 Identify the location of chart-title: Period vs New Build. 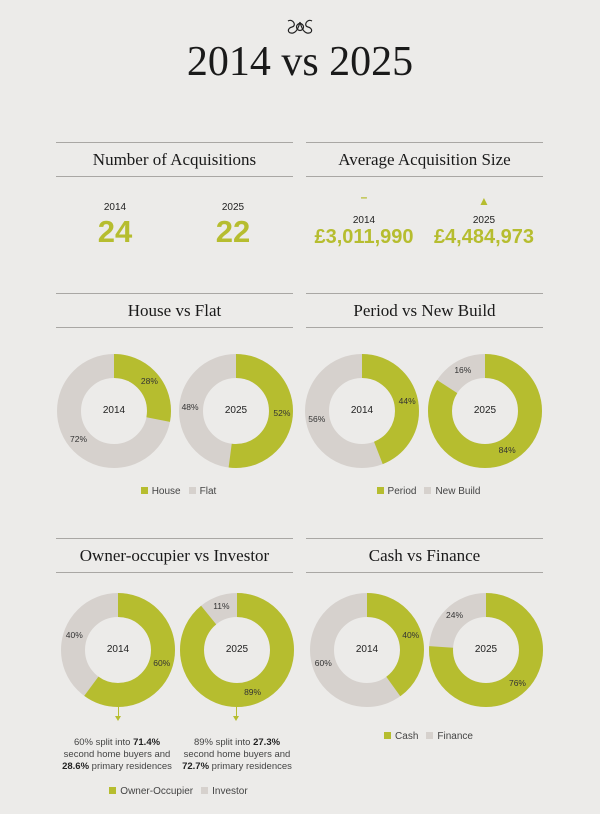
(424, 310).